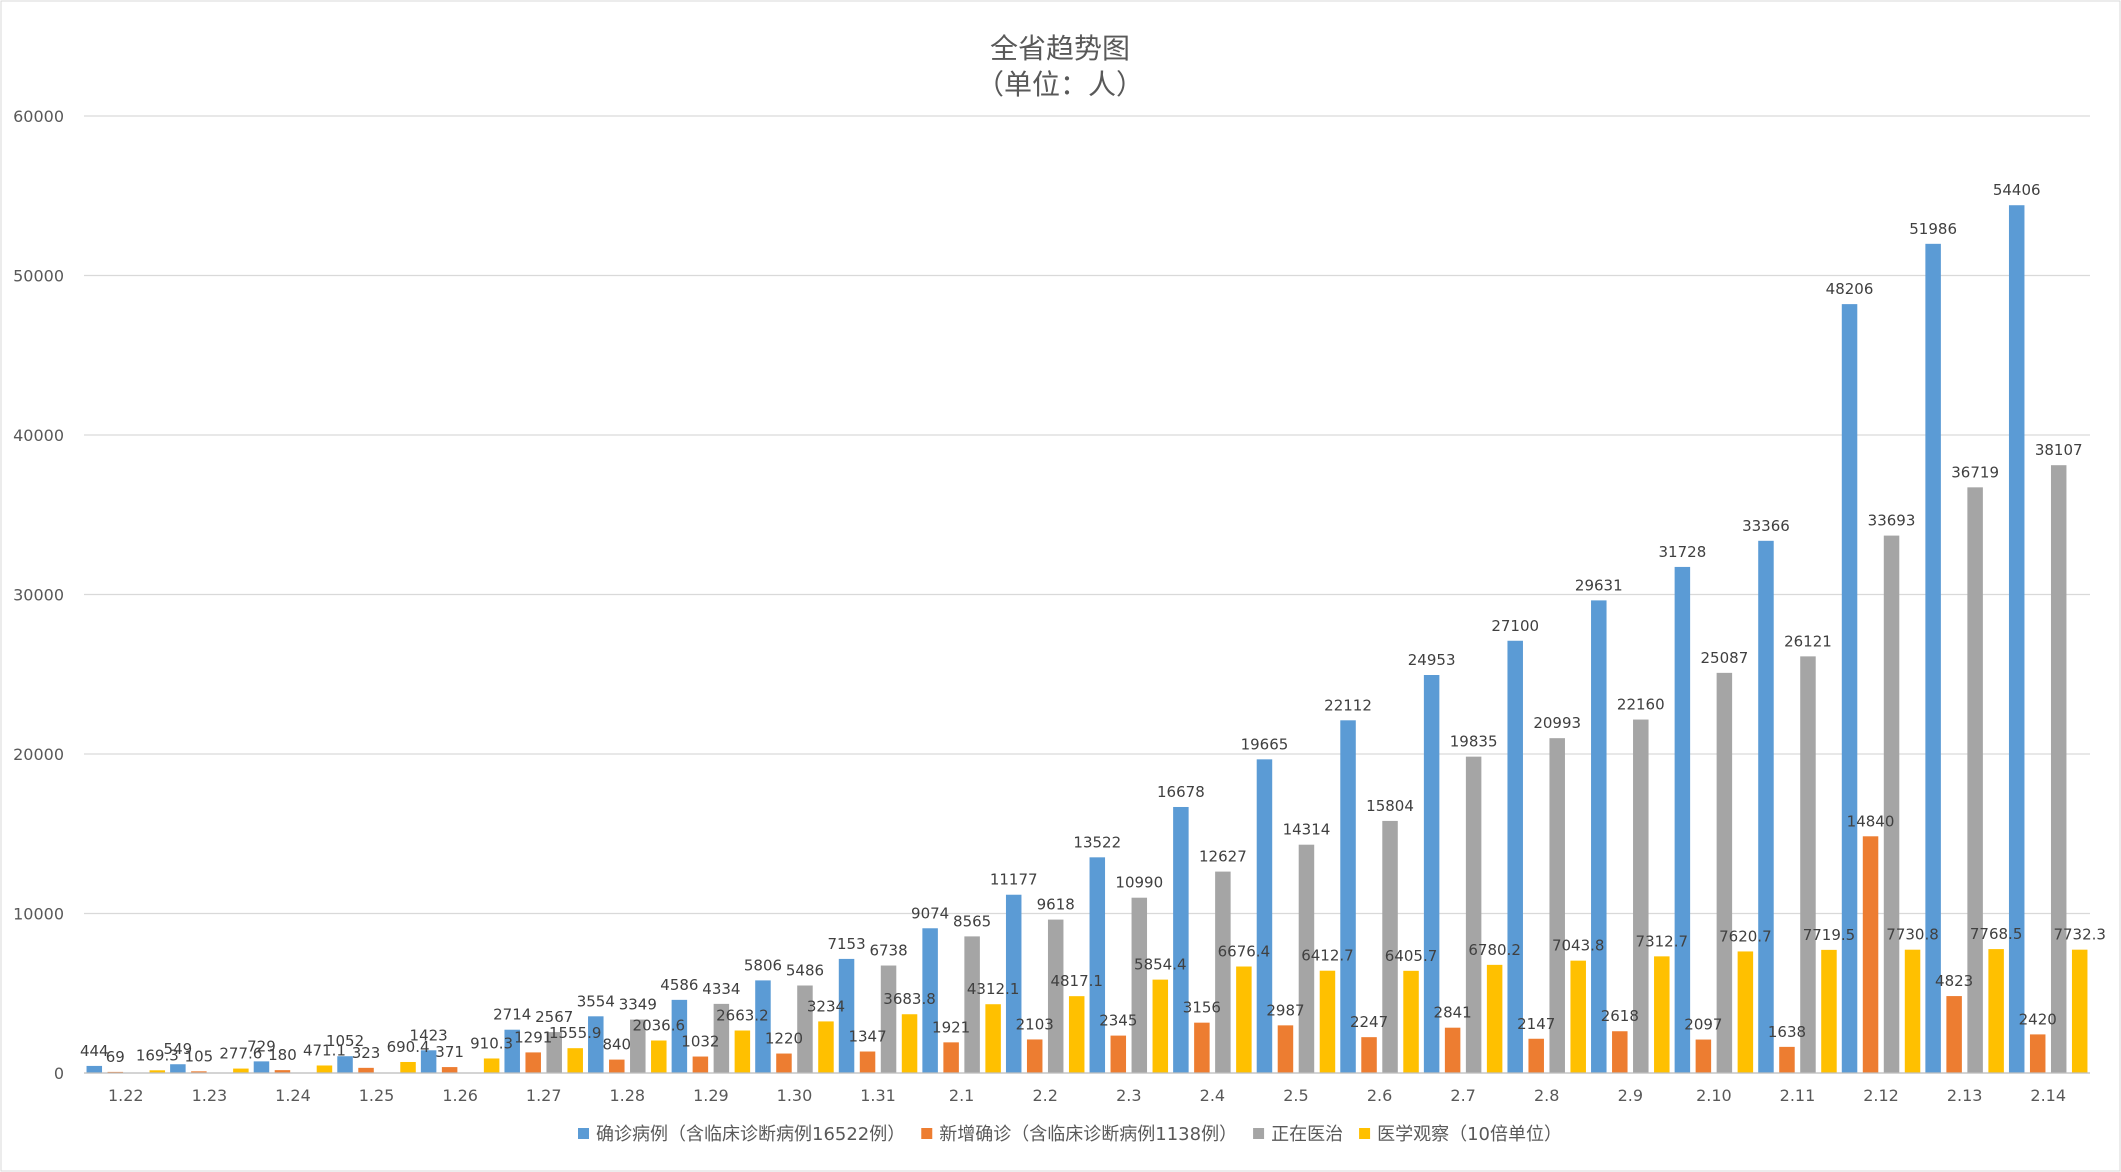 Image resolution: width=2121 pixels, height=1172 pixels. What do you see at coordinates (178, 1049) in the screenshot?
I see `data-label: 549` at bounding box center [178, 1049].